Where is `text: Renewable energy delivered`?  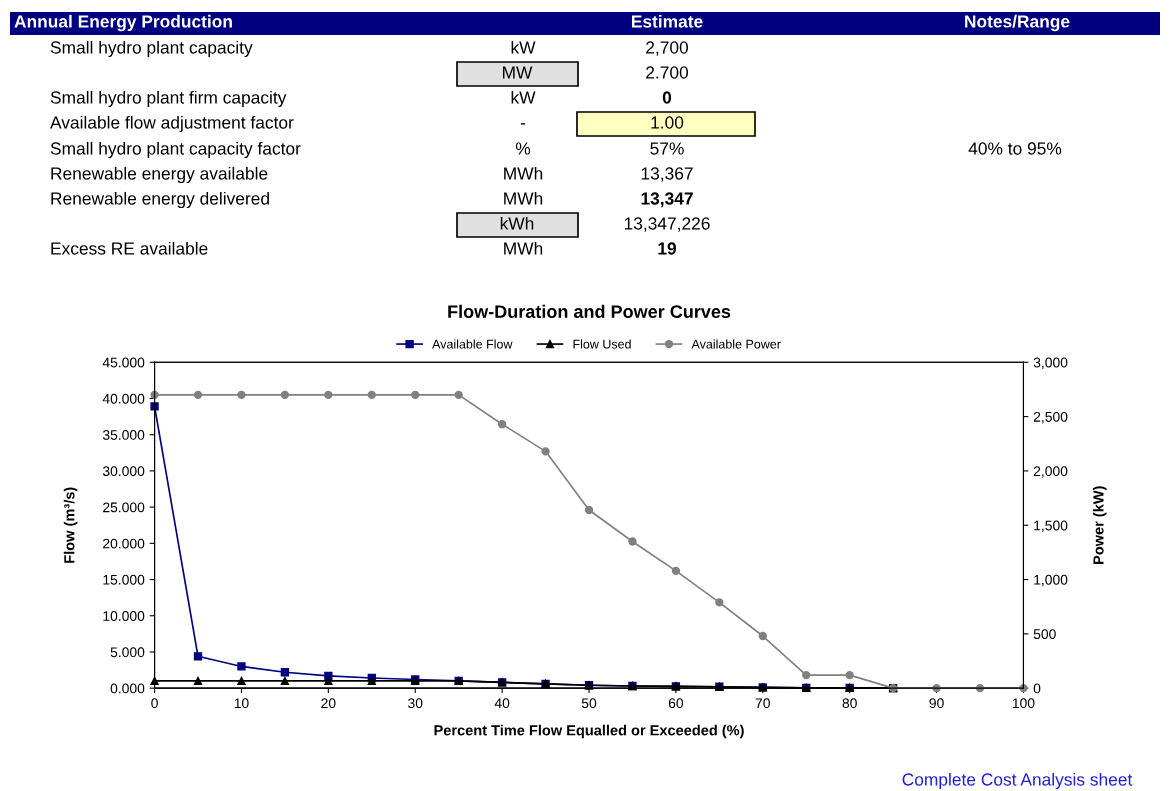 text: Renewable energy delivered is located at coordinates (160, 200).